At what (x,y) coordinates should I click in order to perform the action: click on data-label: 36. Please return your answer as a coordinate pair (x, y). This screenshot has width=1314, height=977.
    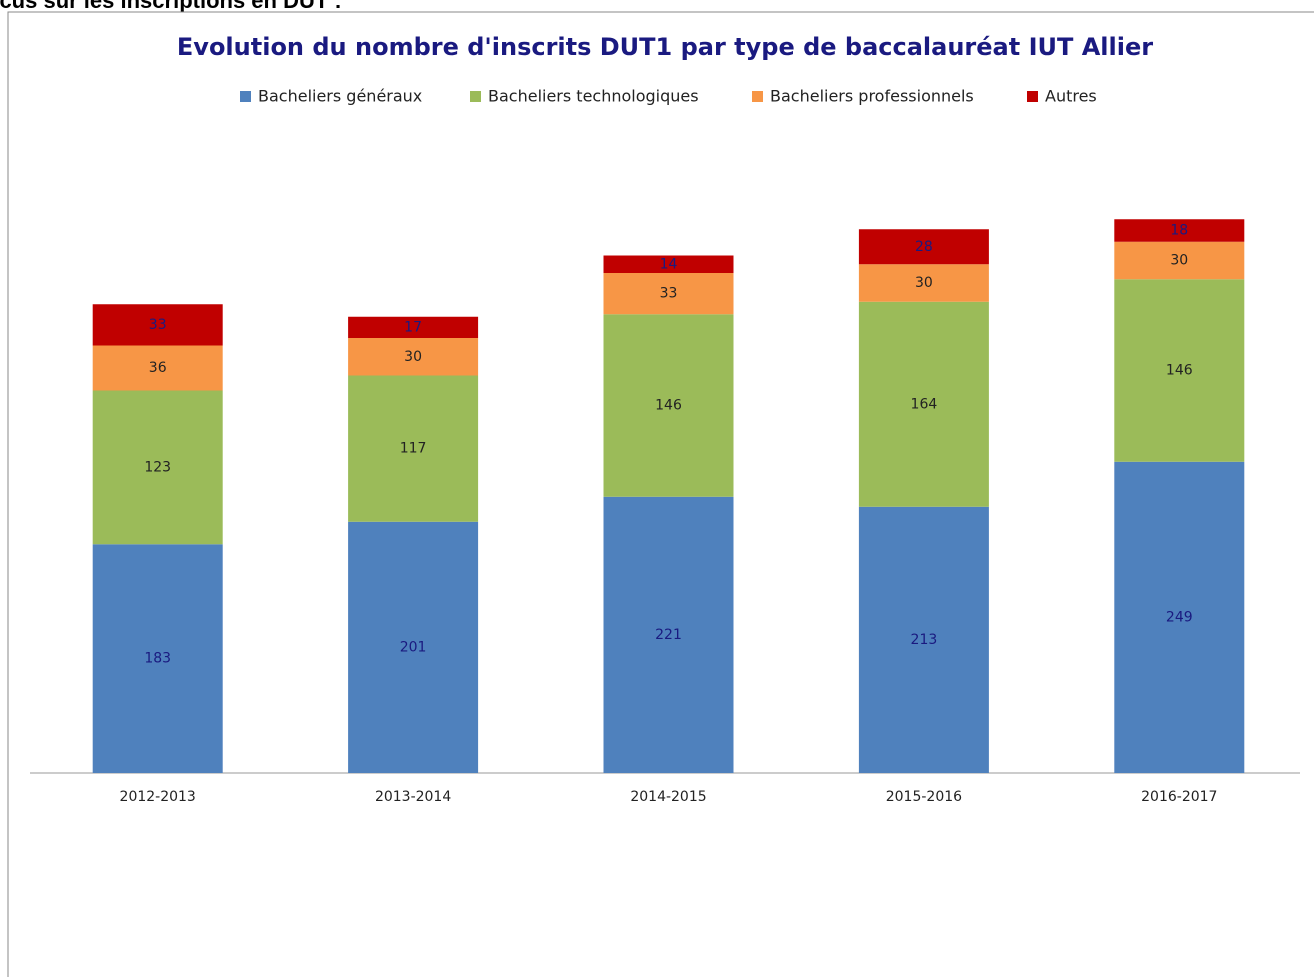
    Looking at the image, I should click on (158, 368).